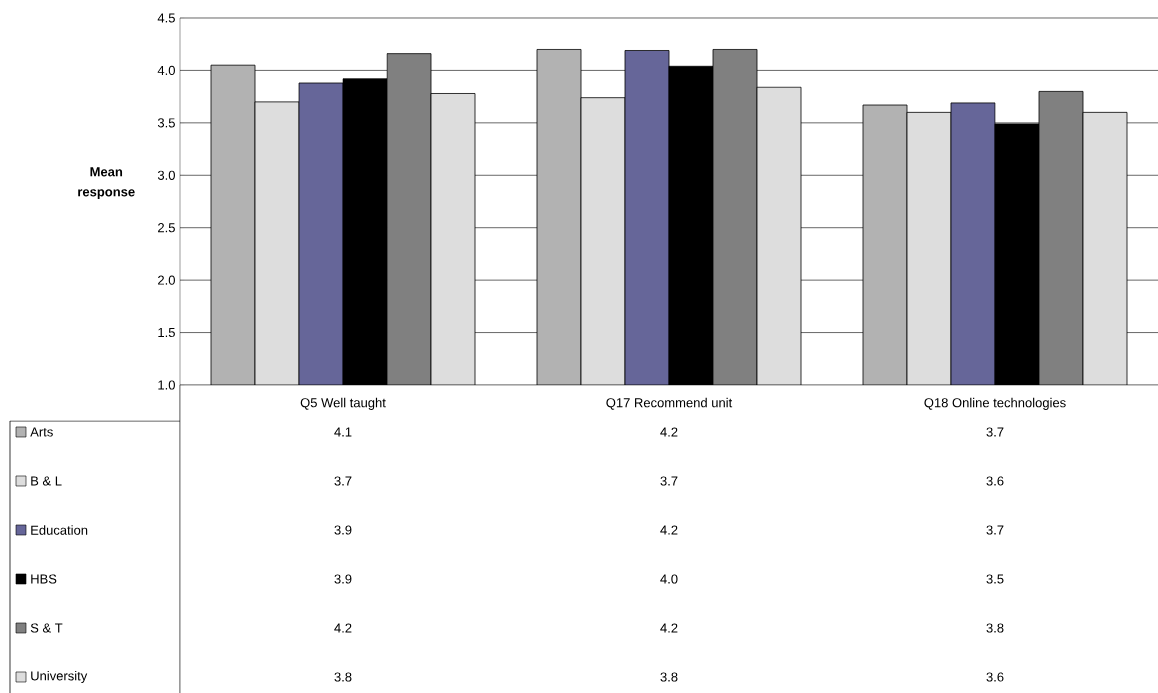  What do you see at coordinates (44, 579) in the screenshot?
I see `legend-label: HBS` at bounding box center [44, 579].